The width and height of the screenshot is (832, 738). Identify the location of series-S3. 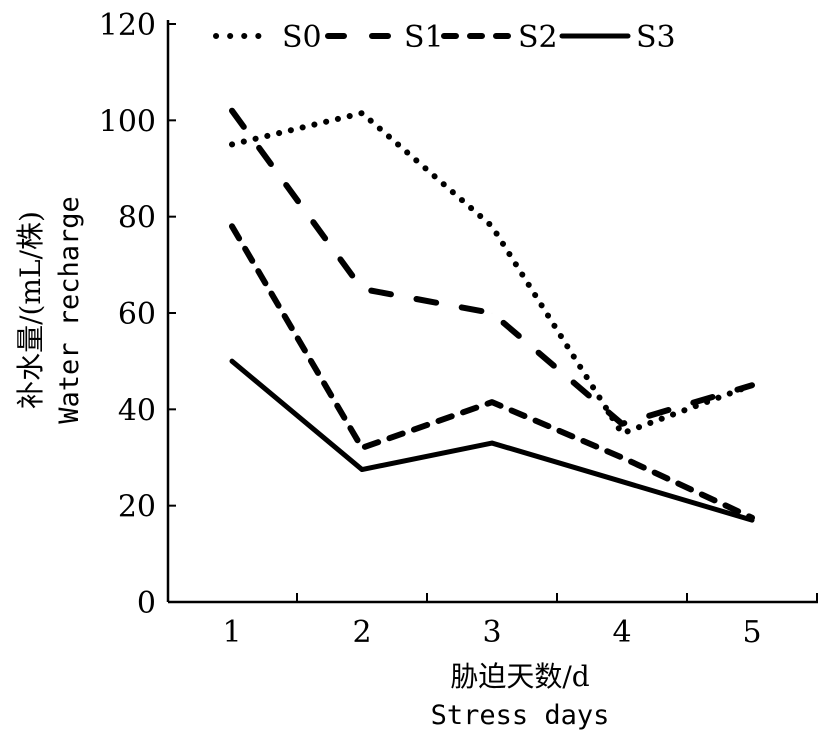
(492, 440).